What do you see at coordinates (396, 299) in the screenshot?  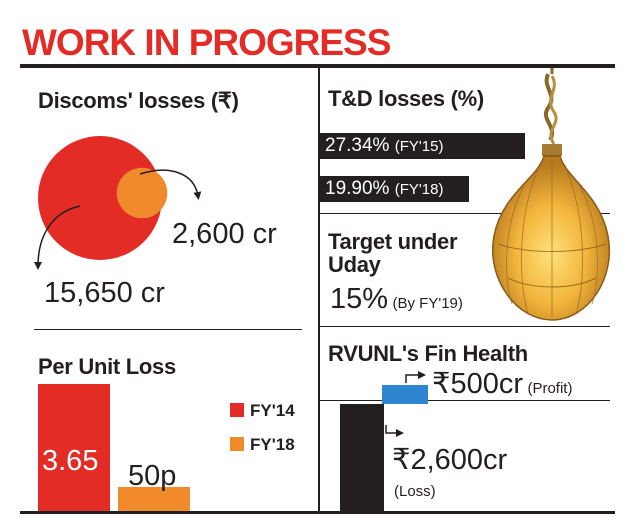 I see `target-value: 15% (By FY'19)` at bounding box center [396, 299].